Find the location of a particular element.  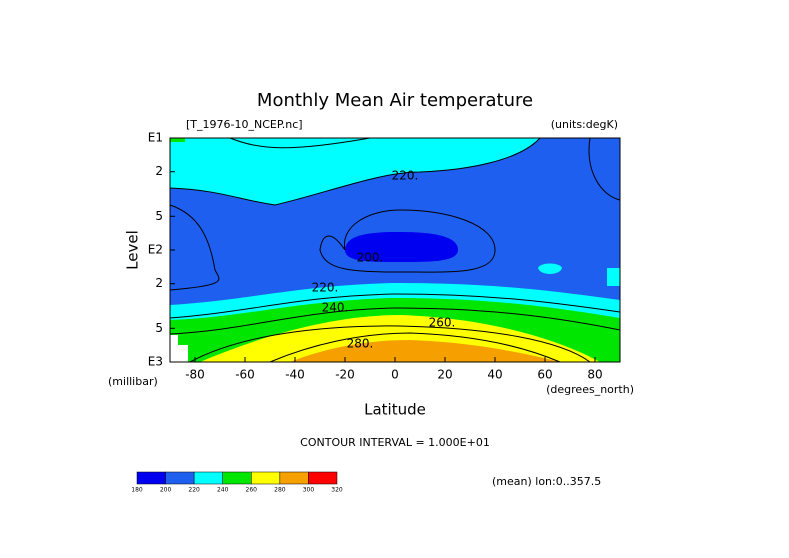

chart-title: Monthly Mean Air temperature is located at coordinates (395, 100).